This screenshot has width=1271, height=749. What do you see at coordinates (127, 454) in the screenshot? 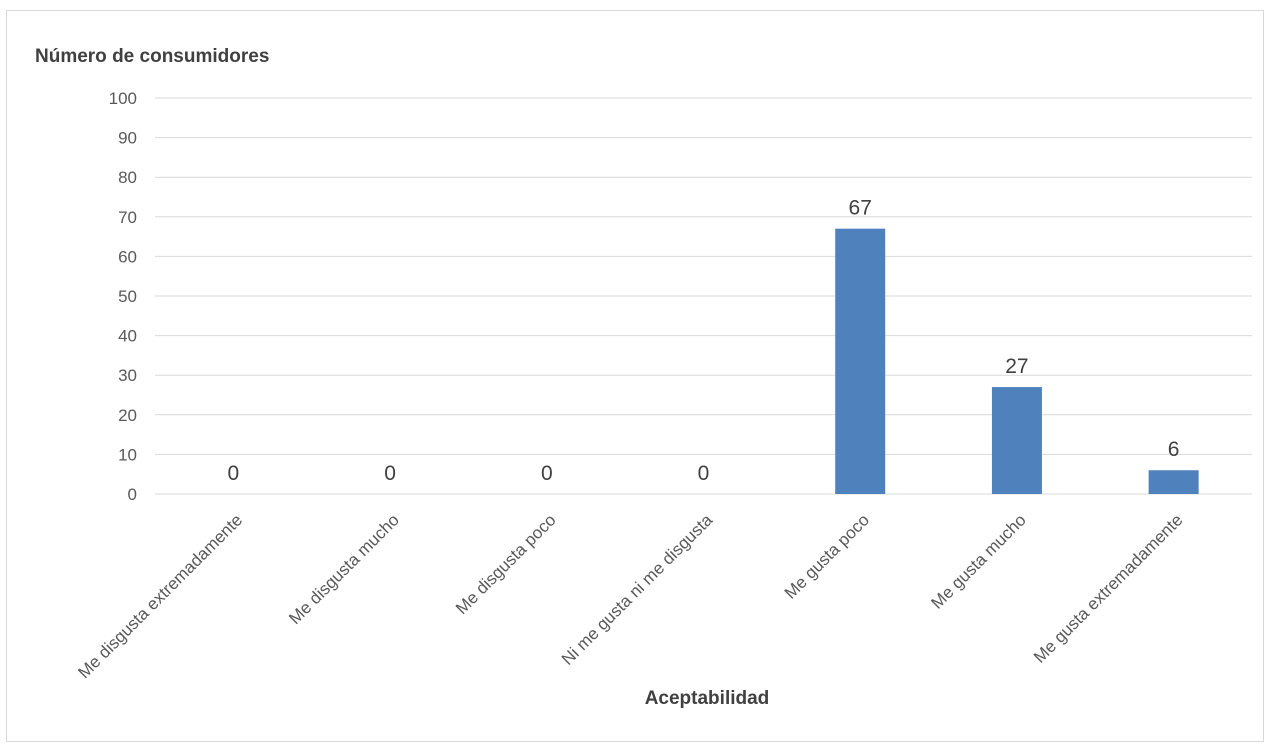
I see `y-tick-label: 10` at bounding box center [127, 454].